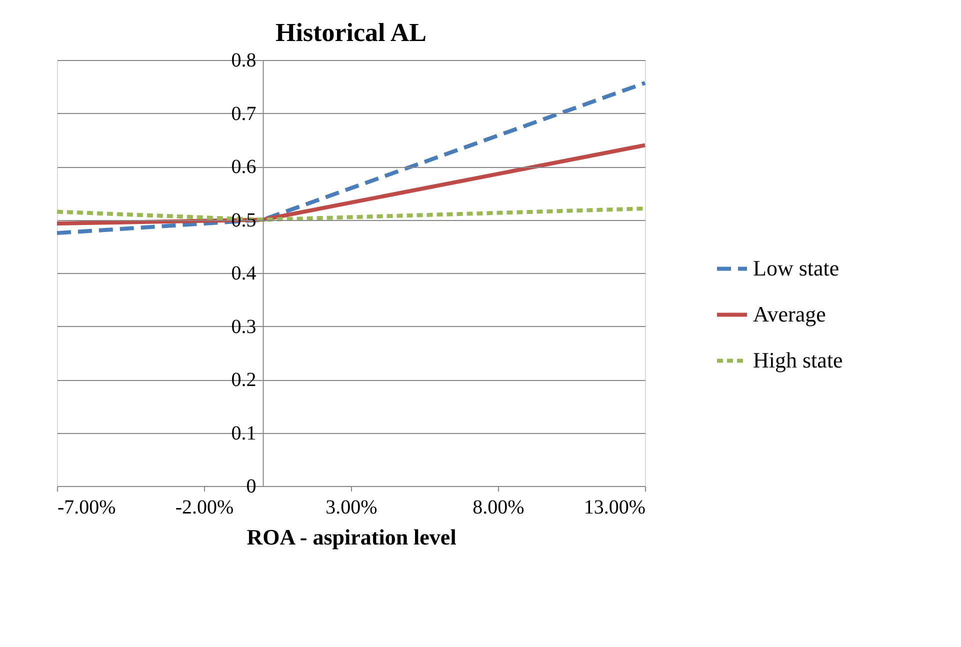 This screenshot has height=647, width=961. What do you see at coordinates (498, 507) in the screenshot?
I see `x-tick-label: 8.00%` at bounding box center [498, 507].